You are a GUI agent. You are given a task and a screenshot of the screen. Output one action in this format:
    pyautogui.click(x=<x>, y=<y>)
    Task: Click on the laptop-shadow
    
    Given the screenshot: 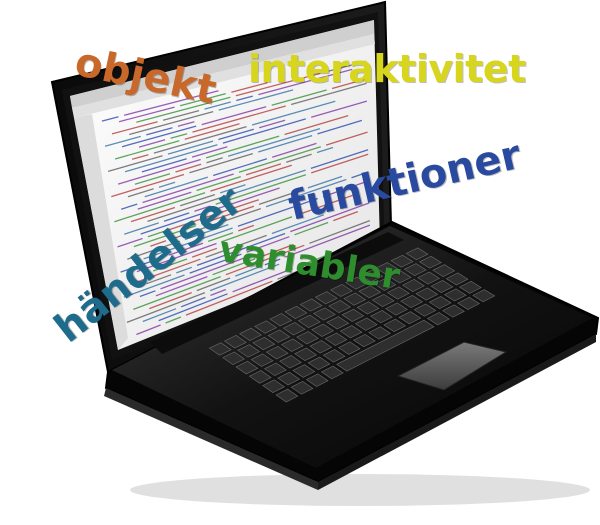 What is the action you would take?
    pyautogui.click(x=360, y=490)
    